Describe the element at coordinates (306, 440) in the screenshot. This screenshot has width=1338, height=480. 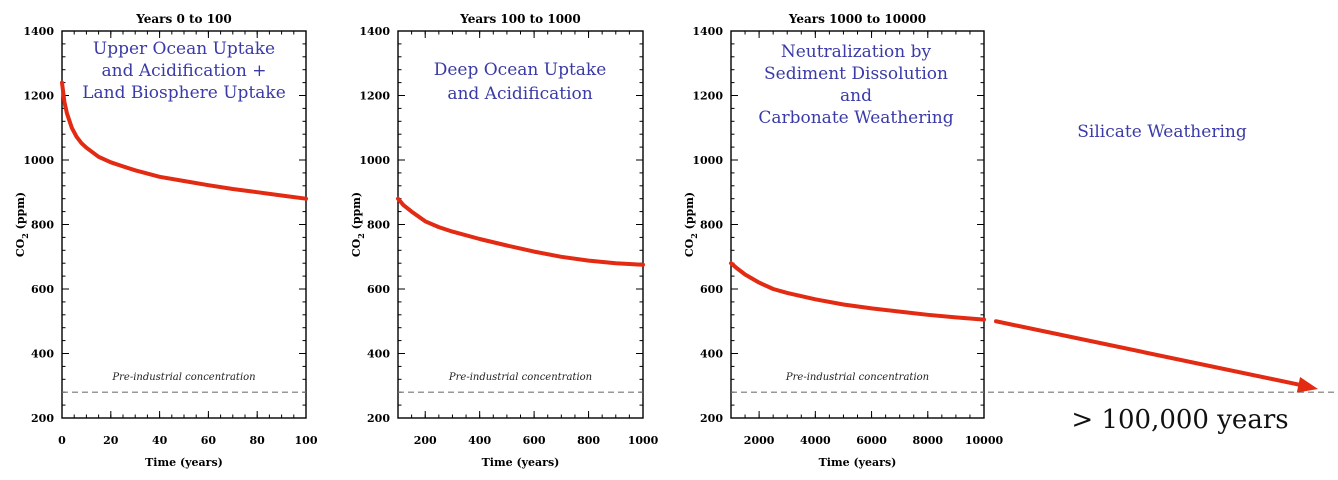
I see `x-tick-label: 100` at that location.